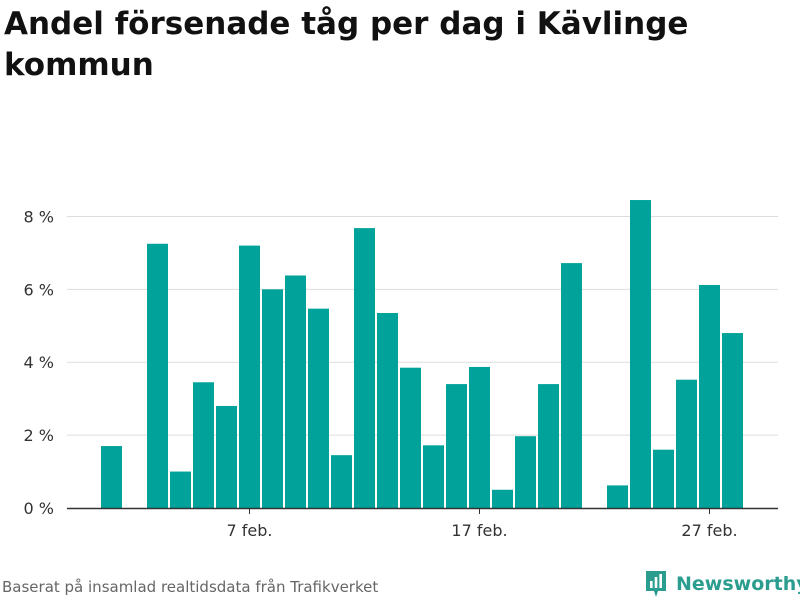  I want to click on x-tick-label: 17 feb., so click(479, 530).